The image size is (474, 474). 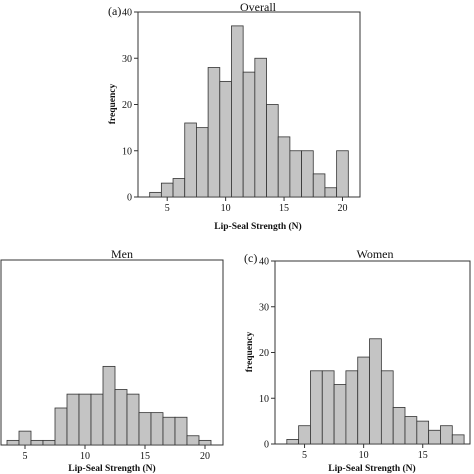 What do you see at coordinates (122, 254) in the screenshot?
I see `panel-title-men: Men` at bounding box center [122, 254].